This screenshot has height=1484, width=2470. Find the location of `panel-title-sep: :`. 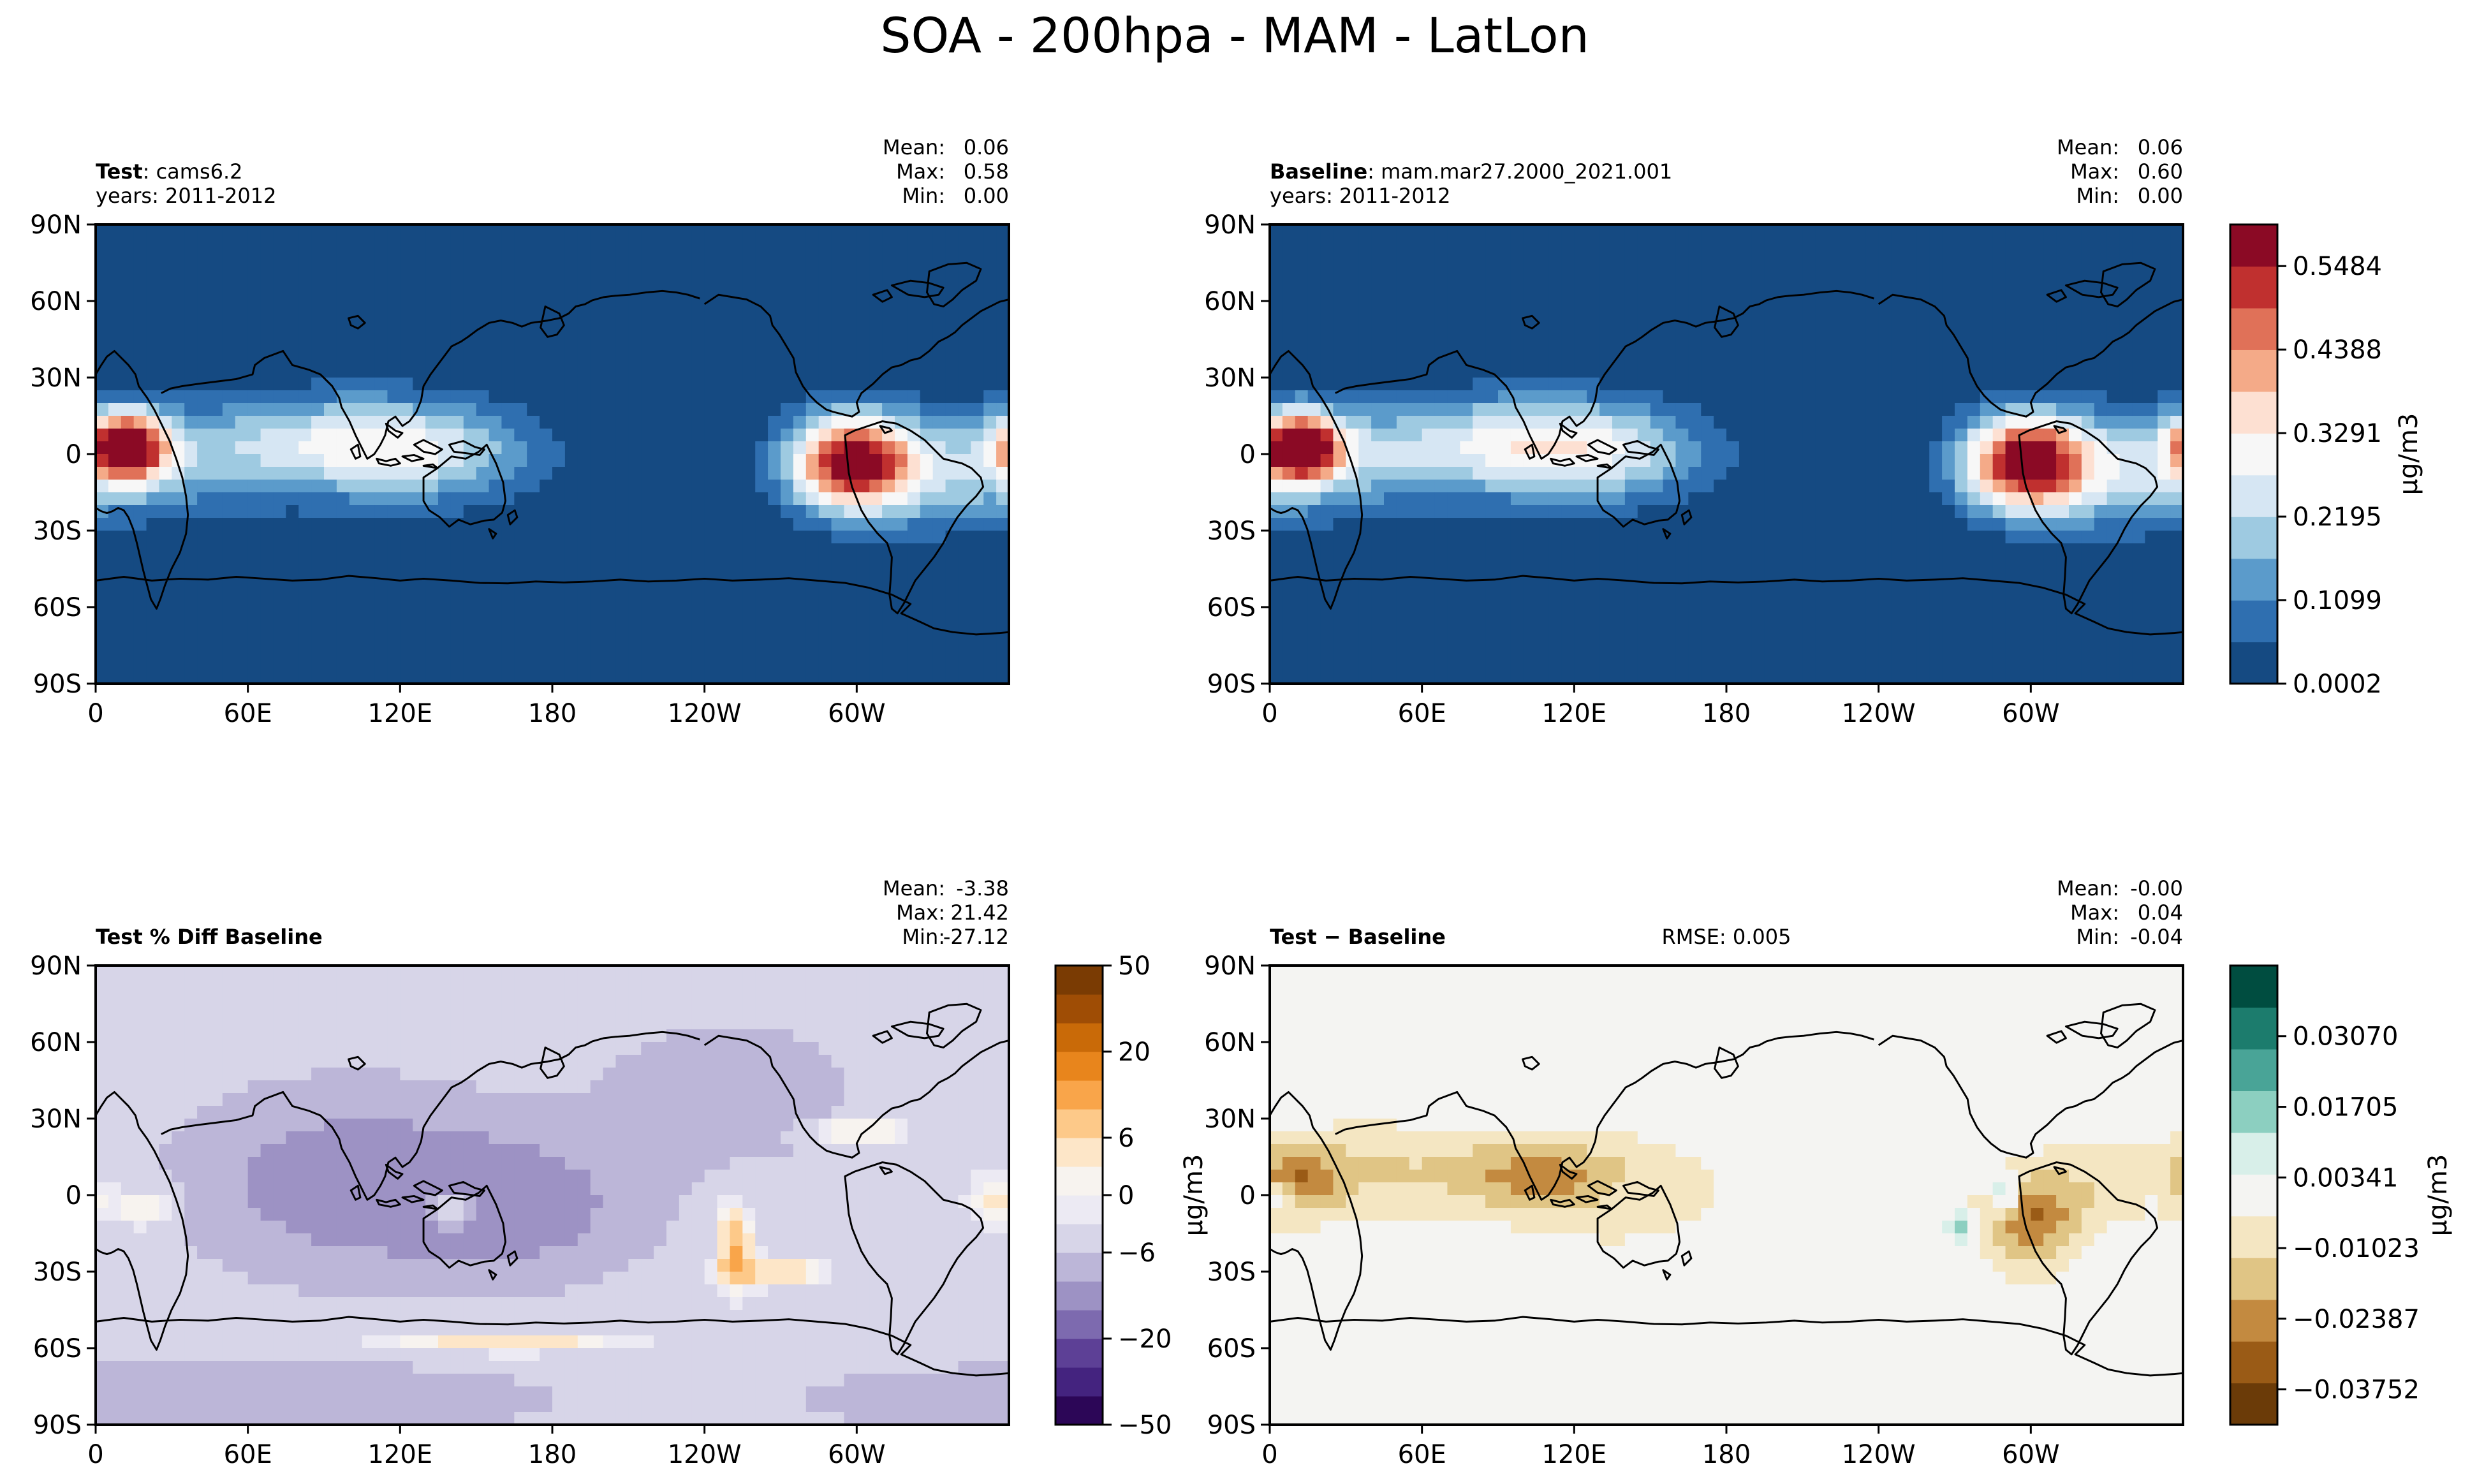

panel-title-sep: : is located at coordinates (146, 171).